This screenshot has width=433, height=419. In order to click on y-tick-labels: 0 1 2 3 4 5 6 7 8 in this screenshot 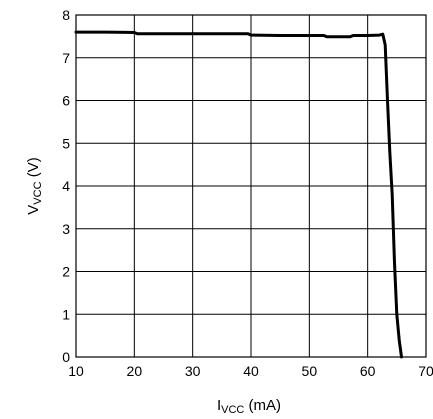, I will do `click(66, 186)`.